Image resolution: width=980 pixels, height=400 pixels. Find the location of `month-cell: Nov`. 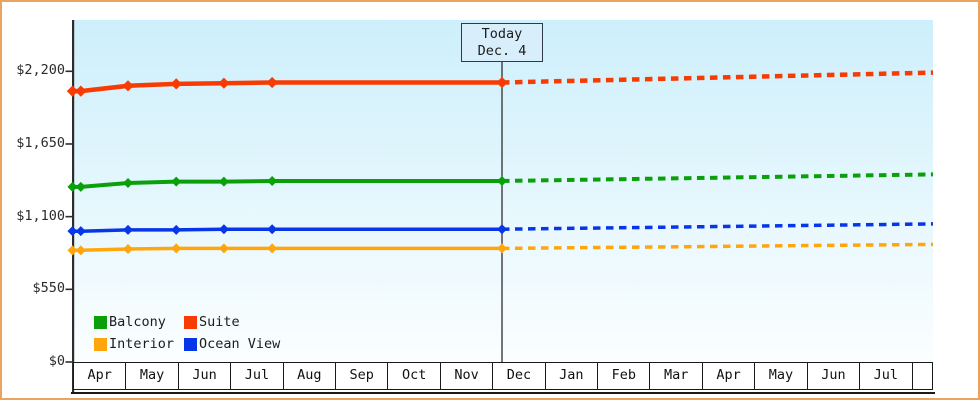

month-cell: Nov is located at coordinates (467, 376).